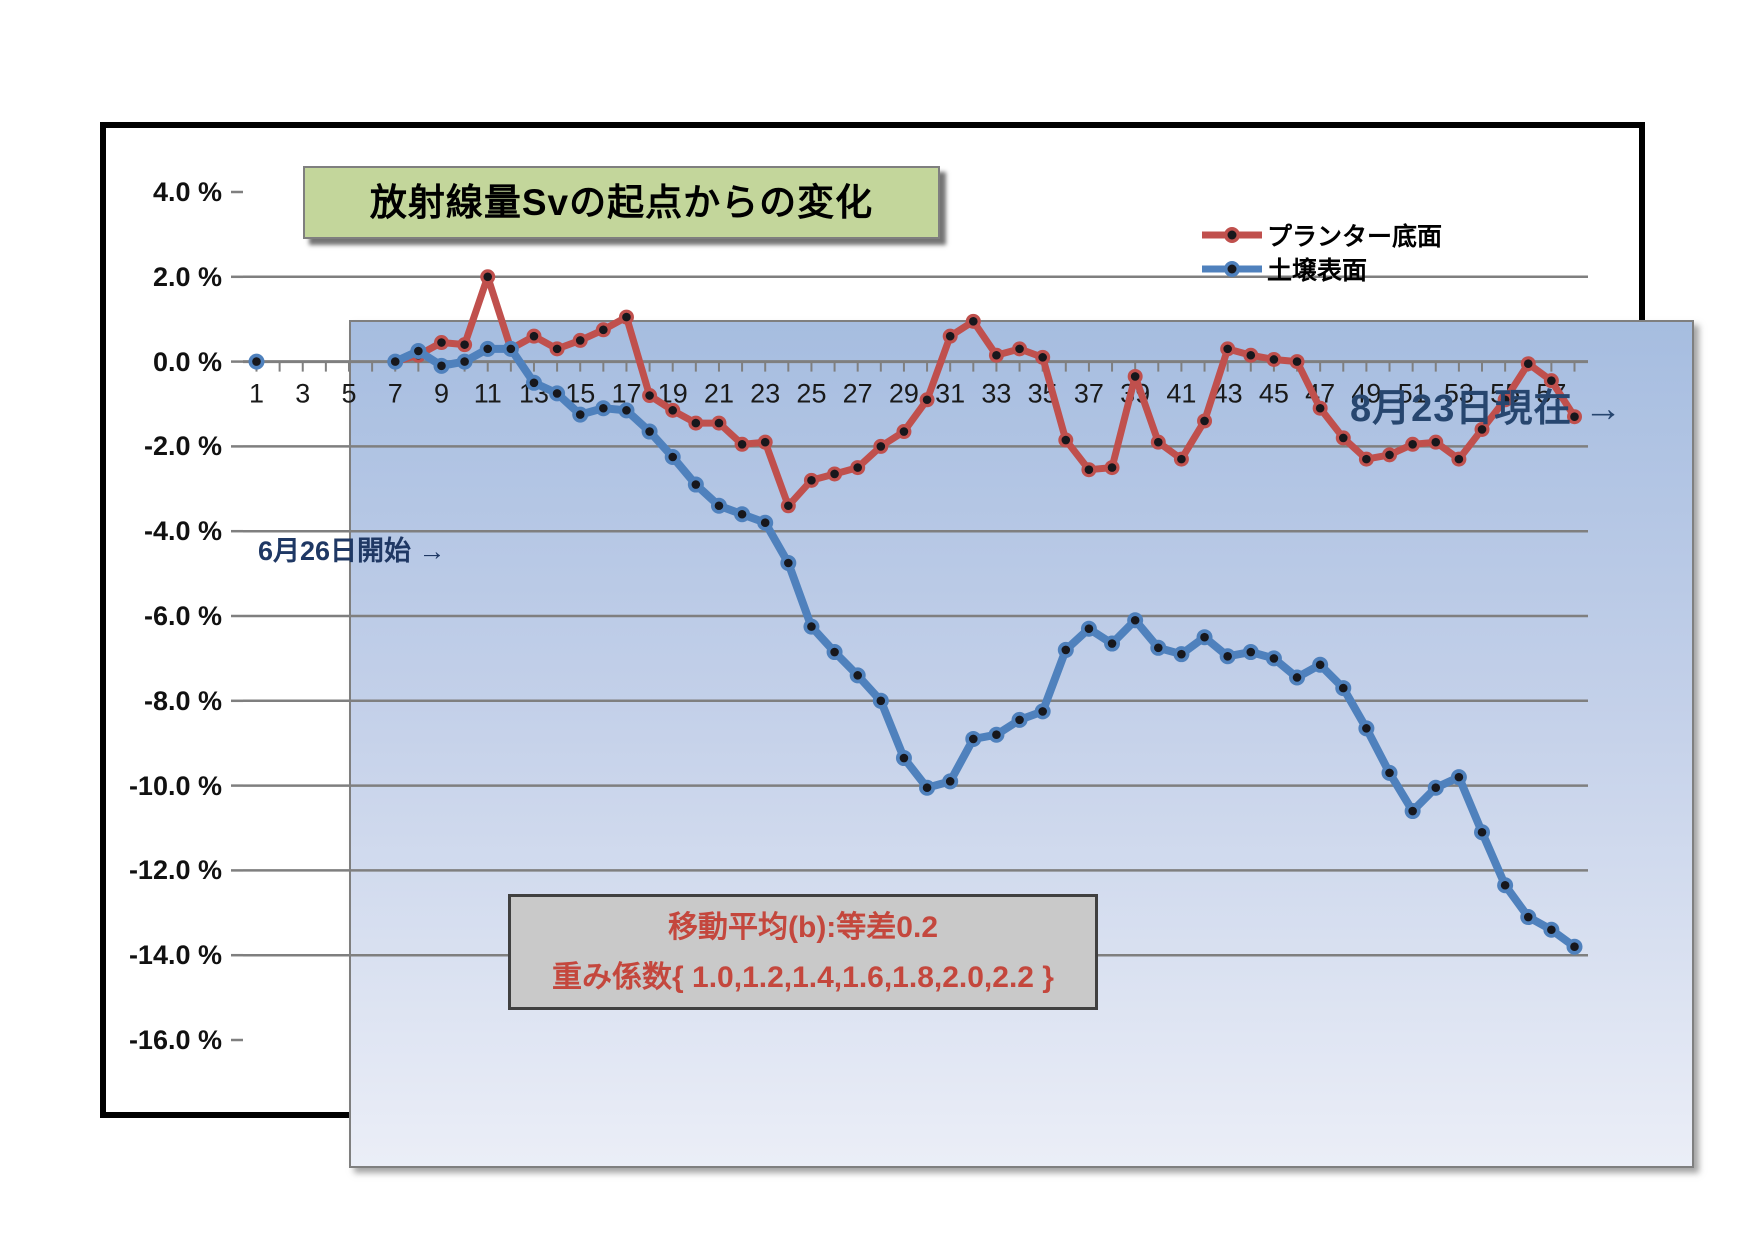  I want to click on note-line-1: 移動平均(b):等差0.2, so click(803, 927).